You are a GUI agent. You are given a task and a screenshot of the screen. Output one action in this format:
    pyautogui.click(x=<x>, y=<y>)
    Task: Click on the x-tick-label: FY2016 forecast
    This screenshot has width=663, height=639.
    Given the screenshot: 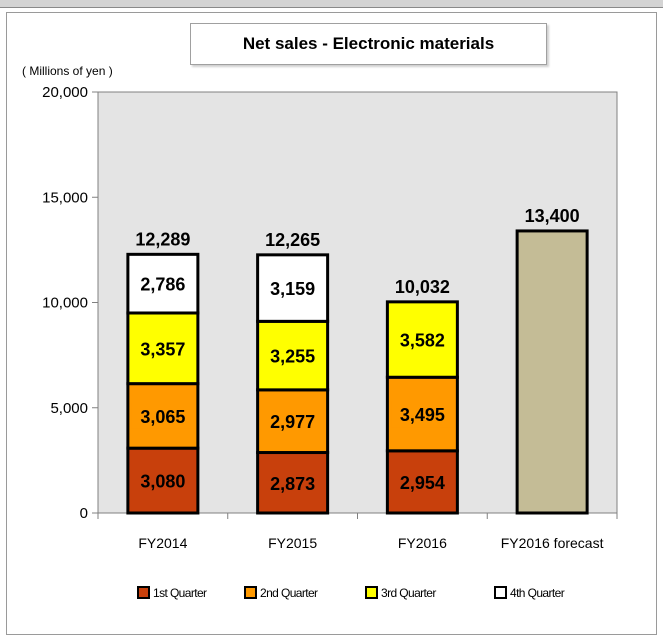 What is the action you would take?
    pyautogui.click(x=552, y=543)
    